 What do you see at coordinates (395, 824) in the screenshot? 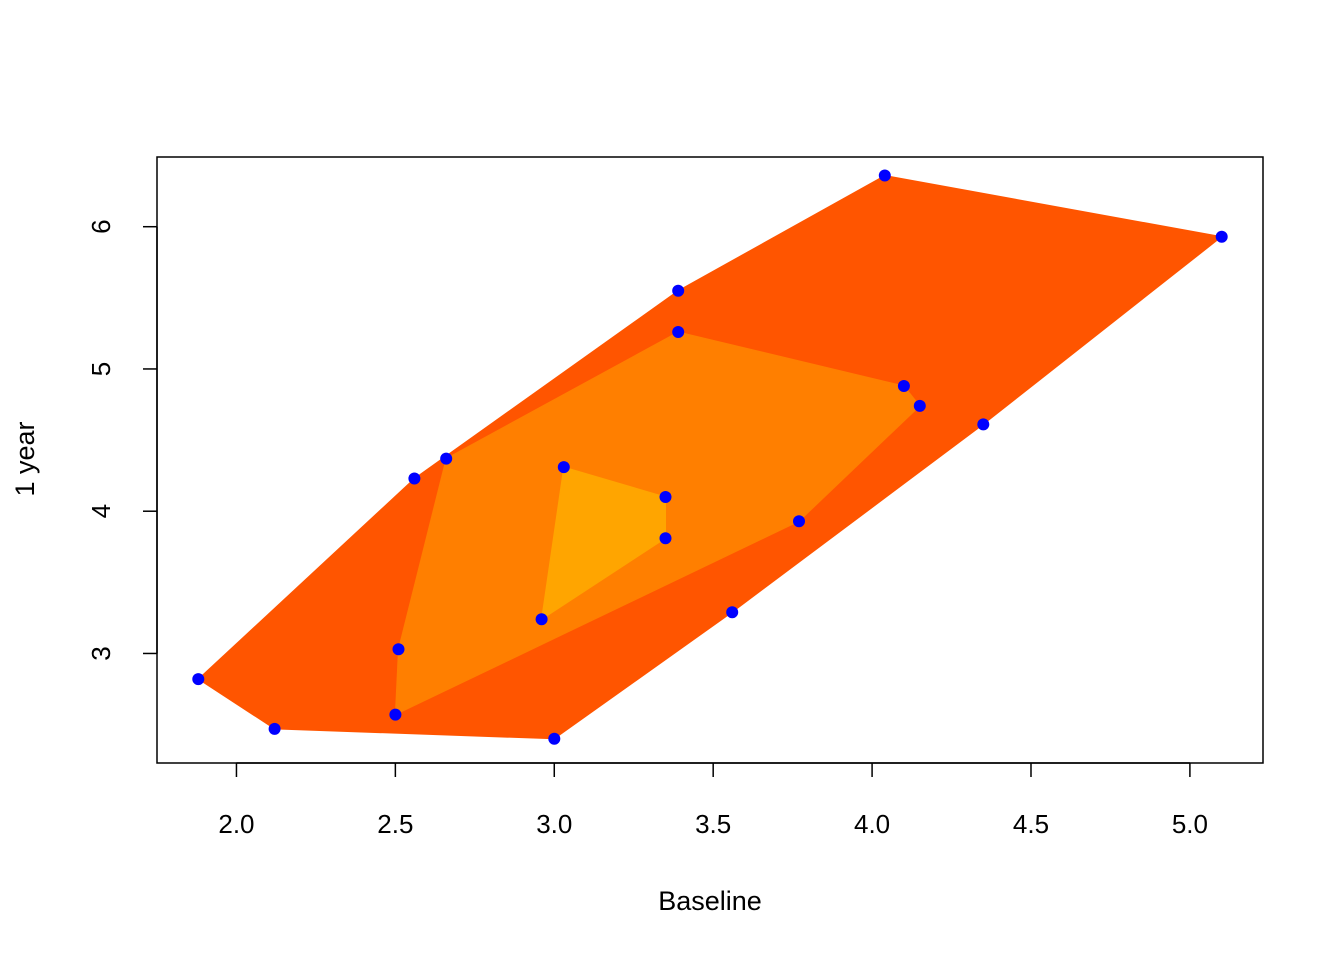
I see `x-tick-label: 2.5` at bounding box center [395, 824].